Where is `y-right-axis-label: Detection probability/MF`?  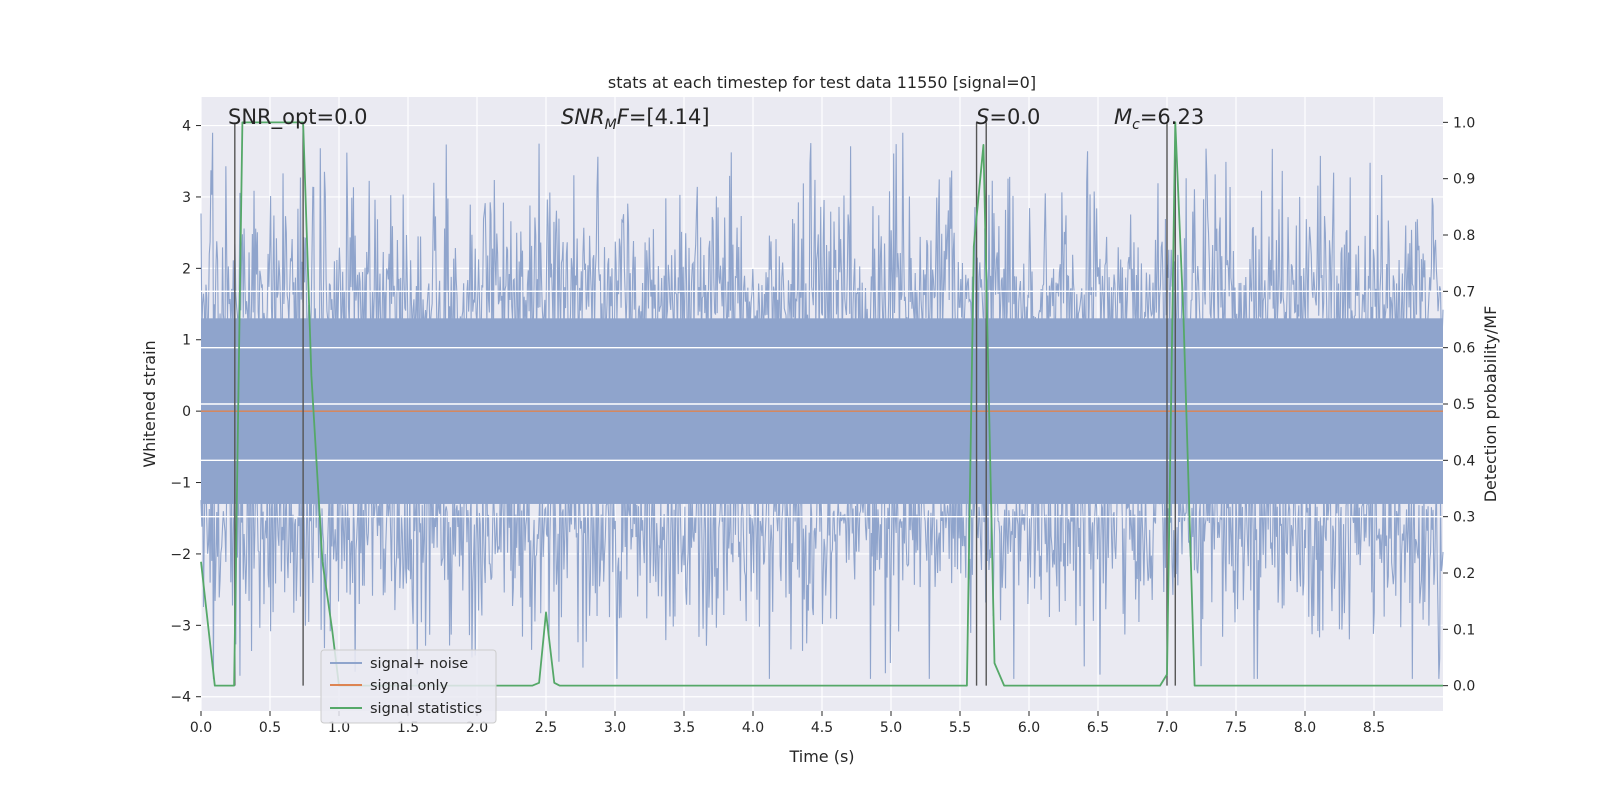 y-right-axis-label: Detection probability/MF is located at coordinates (1490, 404).